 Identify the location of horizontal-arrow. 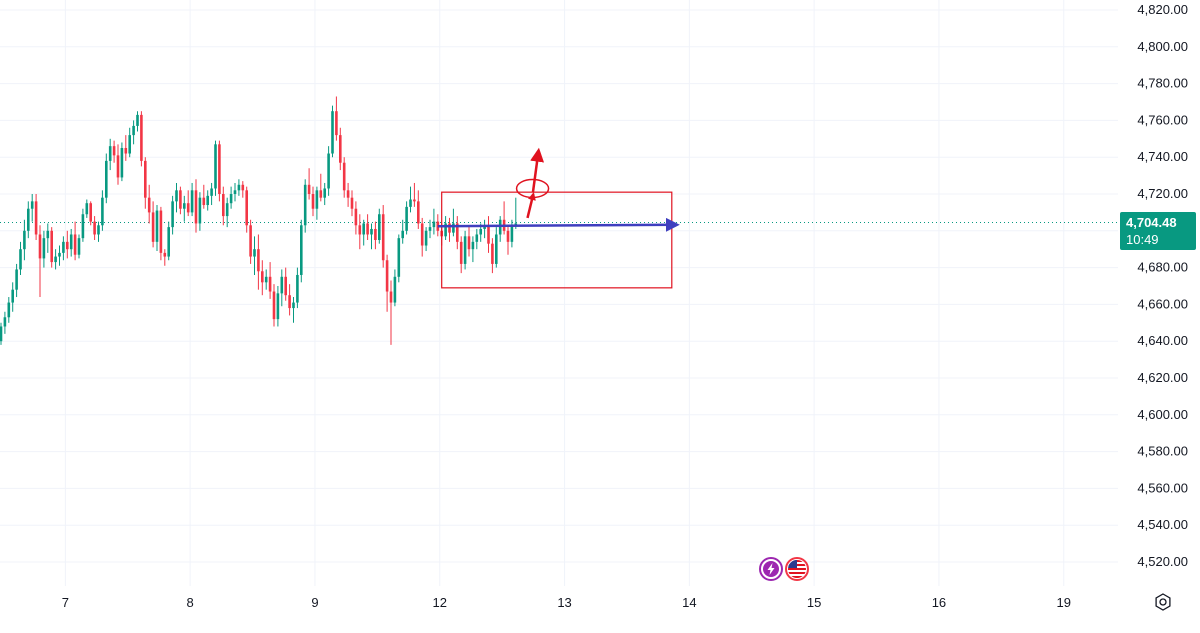
(558, 224).